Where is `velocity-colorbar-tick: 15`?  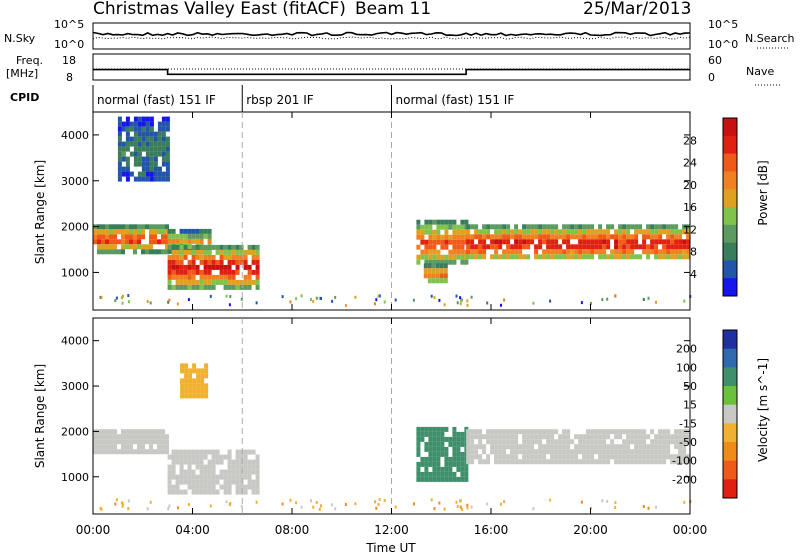
velocity-colorbar-tick: 15 is located at coordinates (690, 405).